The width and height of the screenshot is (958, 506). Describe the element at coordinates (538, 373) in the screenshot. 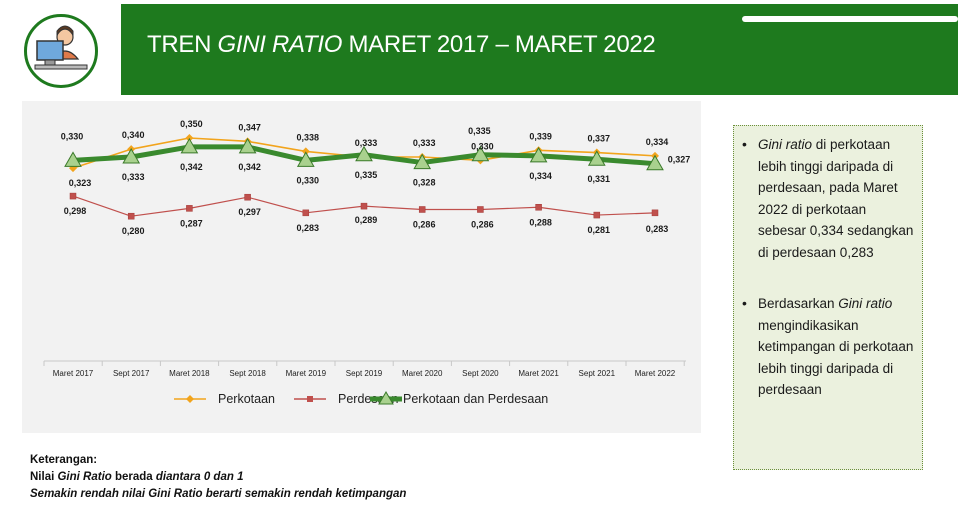

I see `x-tick-label: Maret 2021` at that location.